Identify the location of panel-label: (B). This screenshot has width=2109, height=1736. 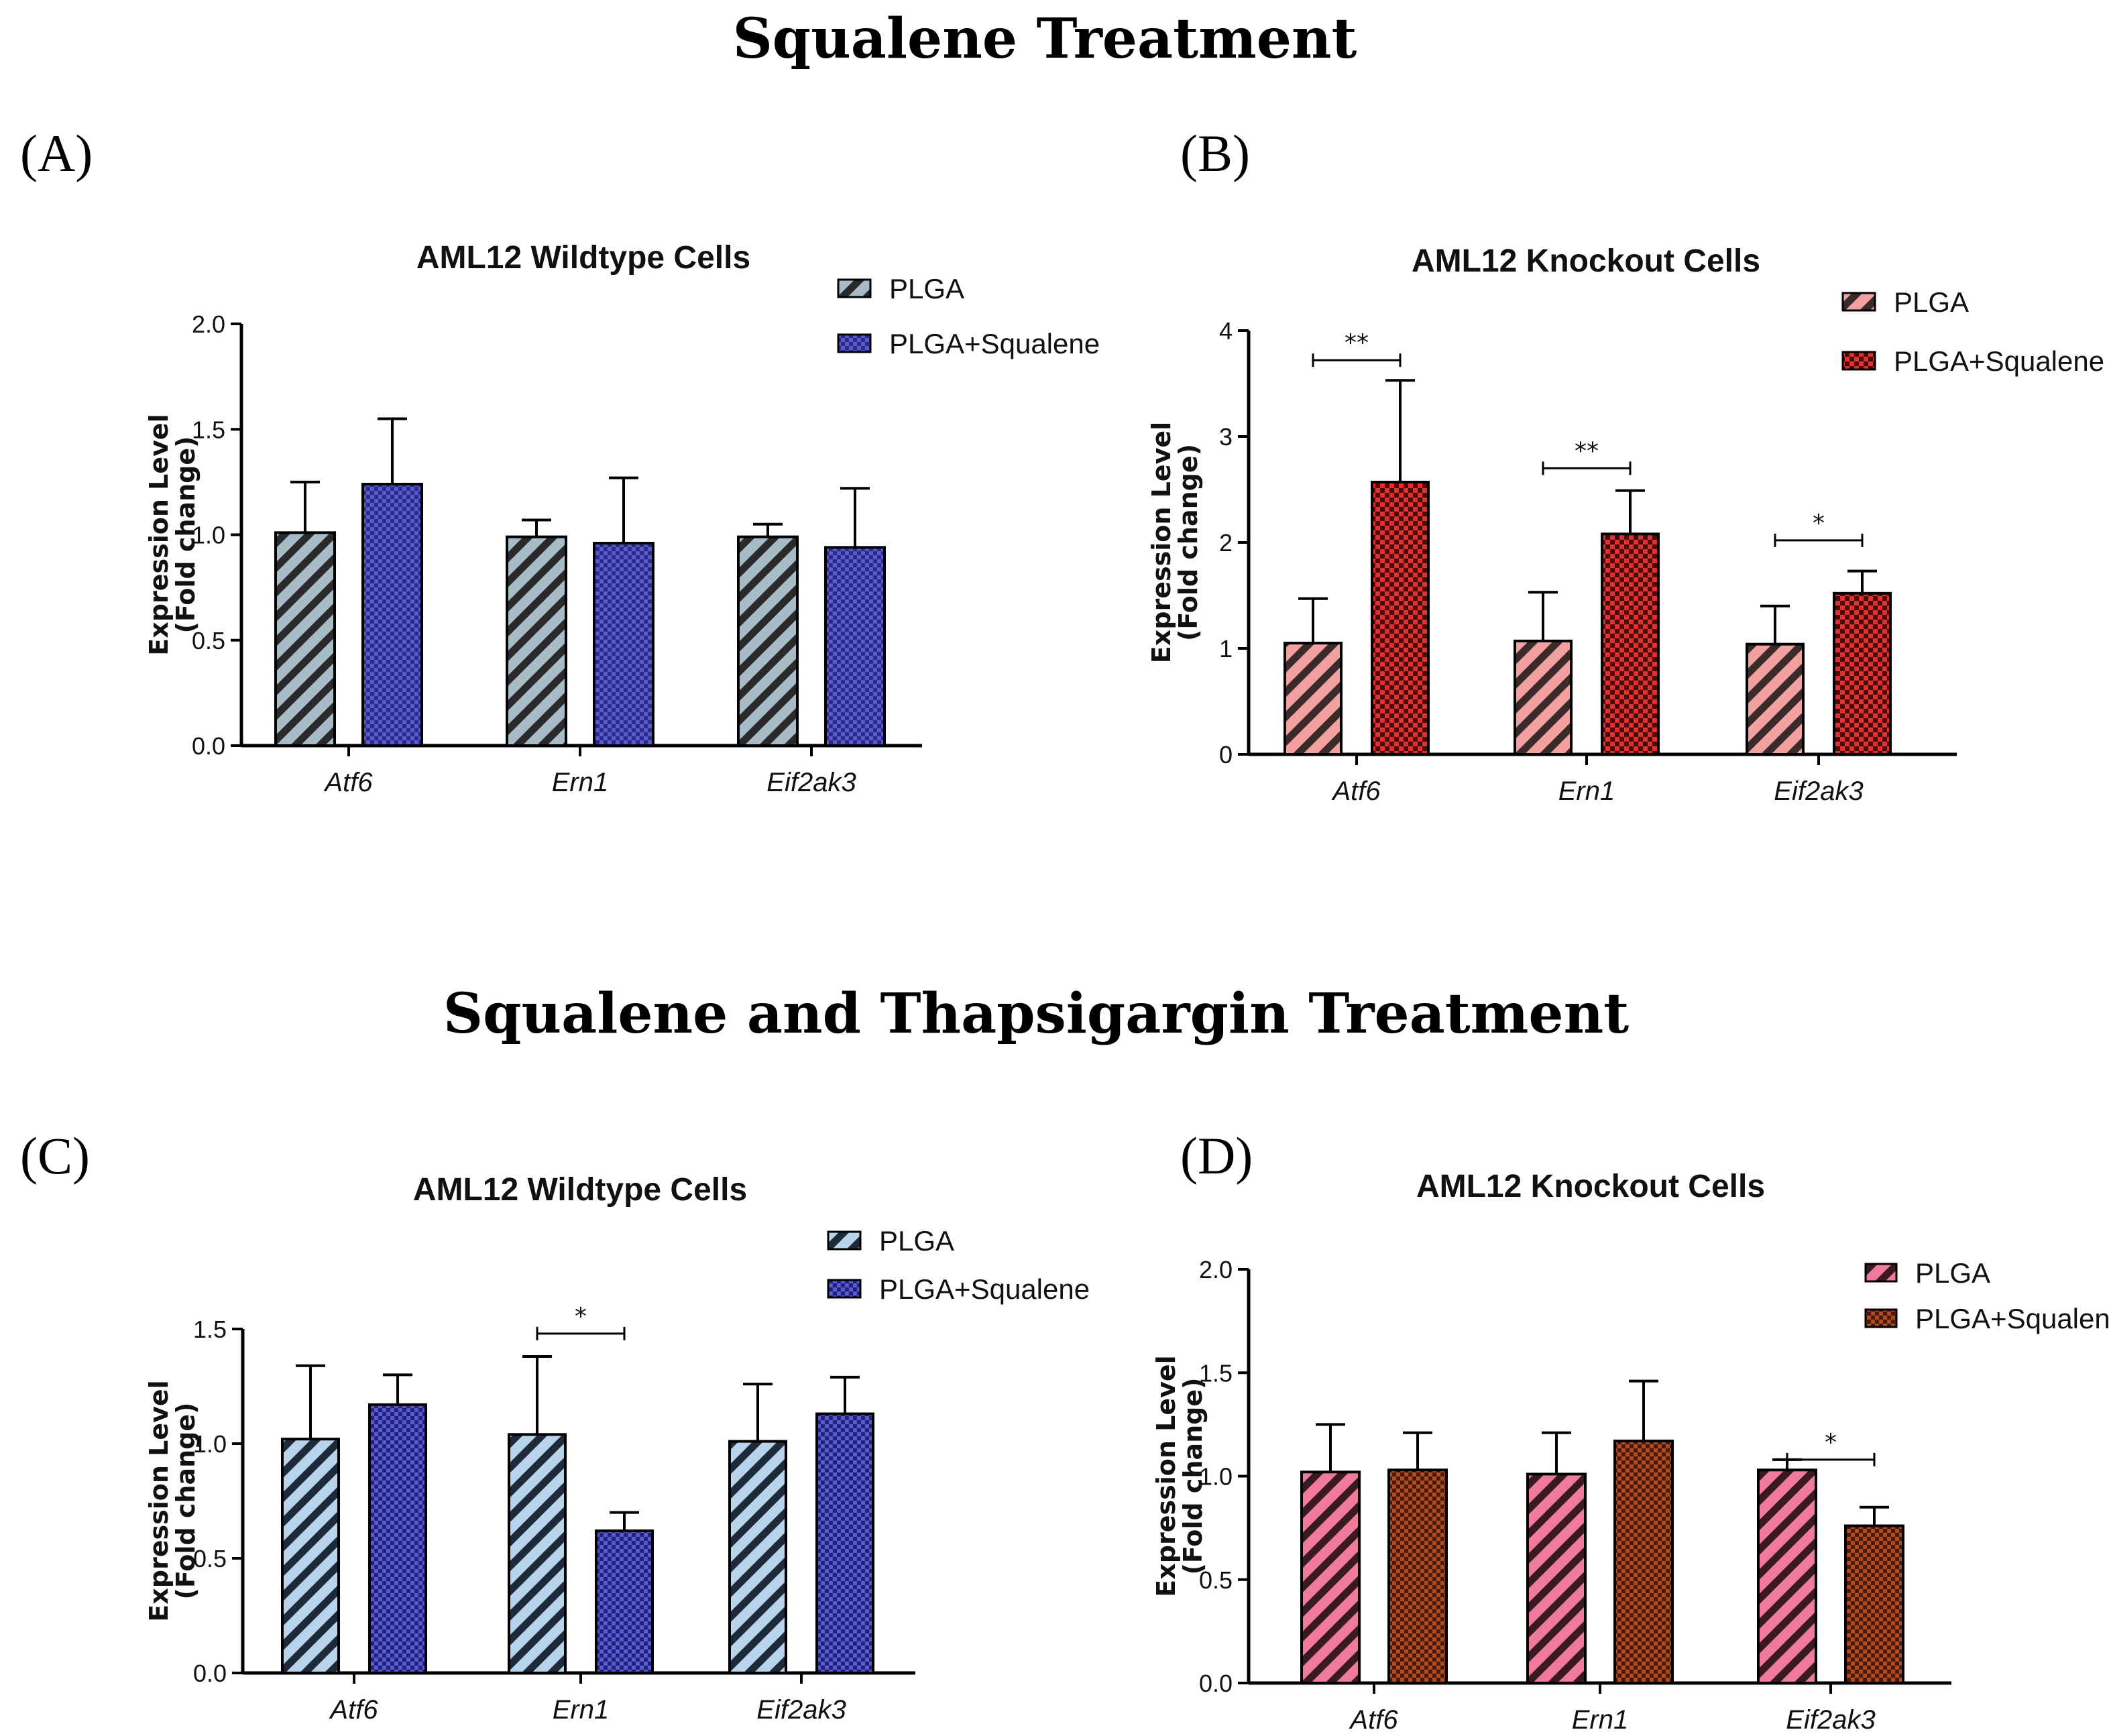
(1215, 153).